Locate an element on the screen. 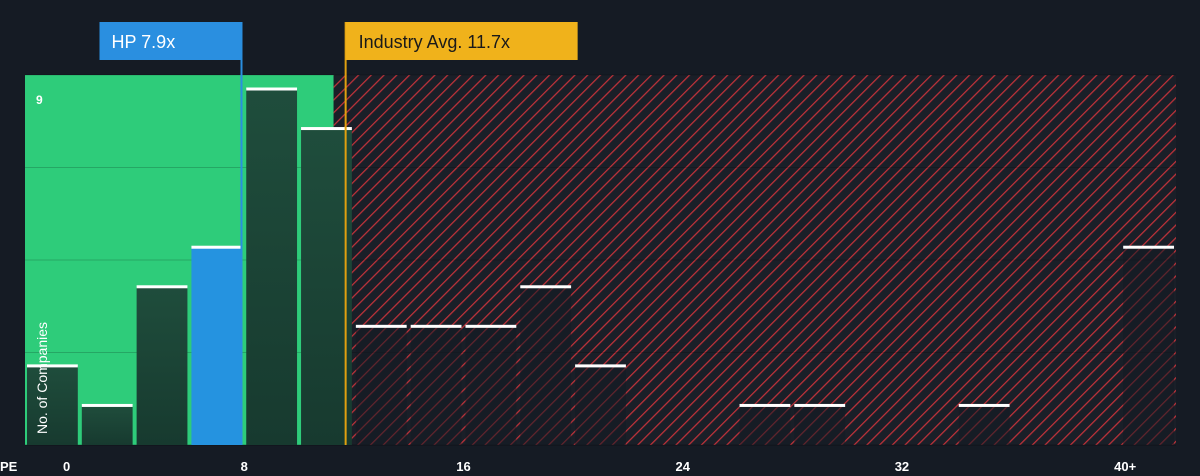 This screenshot has height=476, width=1200. x-tick-label: 8 is located at coordinates (244, 466).